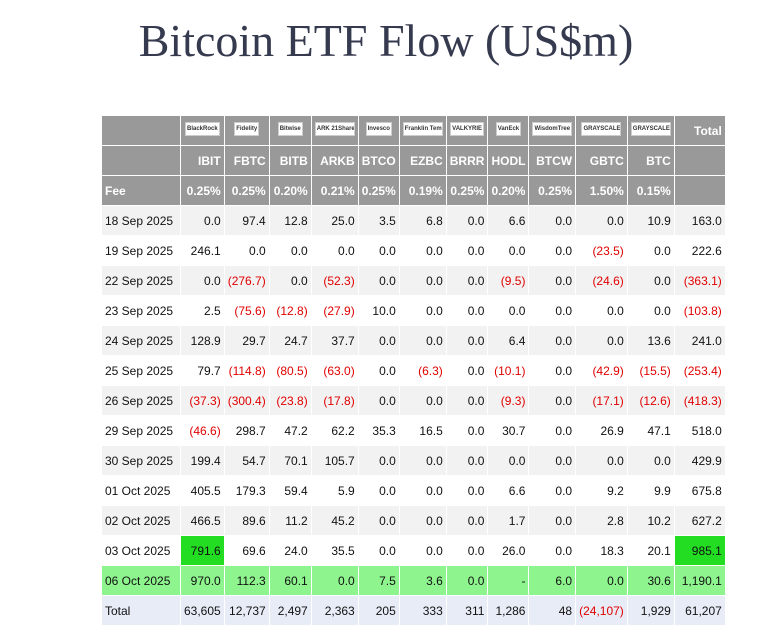  What do you see at coordinates (202, 340) in the screenshot?
I see `flow-cell: 128.9` at bounding box center [202, 340].